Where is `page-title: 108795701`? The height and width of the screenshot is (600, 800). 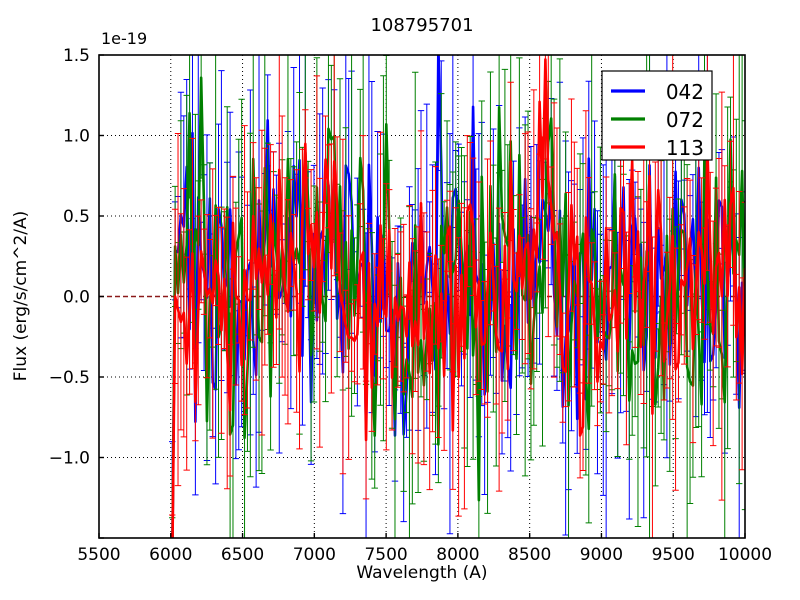 page-title: 108795701 is located at coordinates (421, 25).